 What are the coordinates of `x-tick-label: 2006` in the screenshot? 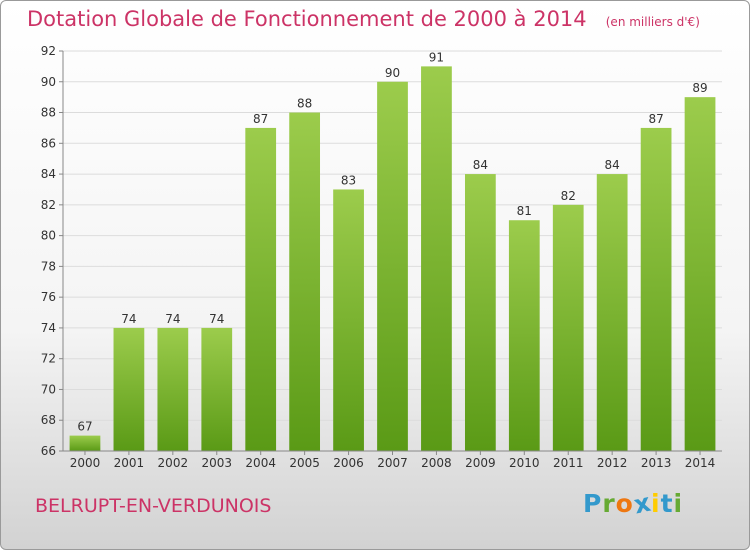 It's located at (348, 463).